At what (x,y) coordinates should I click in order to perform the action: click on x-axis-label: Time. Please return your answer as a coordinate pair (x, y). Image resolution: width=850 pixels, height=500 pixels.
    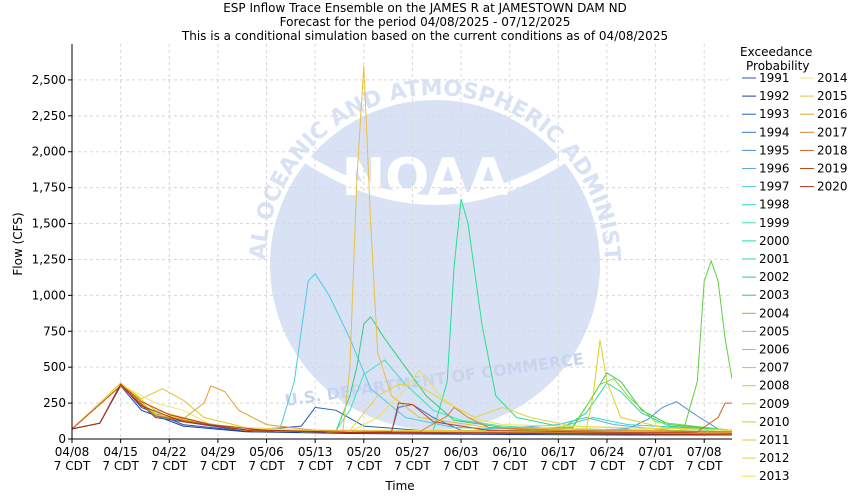
    Looking at the image, I should click on (399, 486).